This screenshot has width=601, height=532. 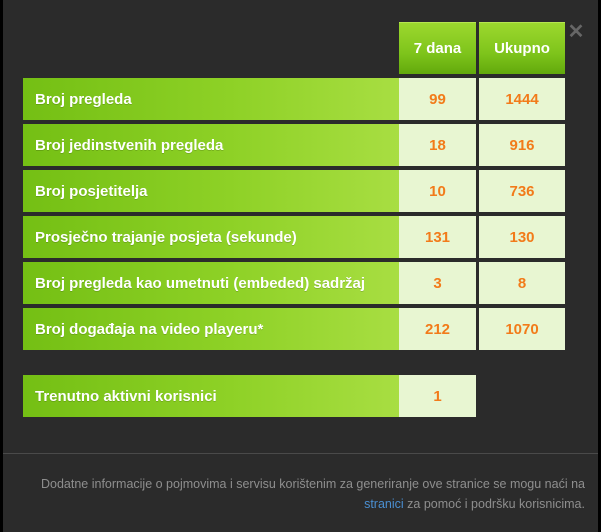 What do you see at coordinates (522, 283) in the screenshot?
I see `value-total: 8` at bounding box center [522, 283].